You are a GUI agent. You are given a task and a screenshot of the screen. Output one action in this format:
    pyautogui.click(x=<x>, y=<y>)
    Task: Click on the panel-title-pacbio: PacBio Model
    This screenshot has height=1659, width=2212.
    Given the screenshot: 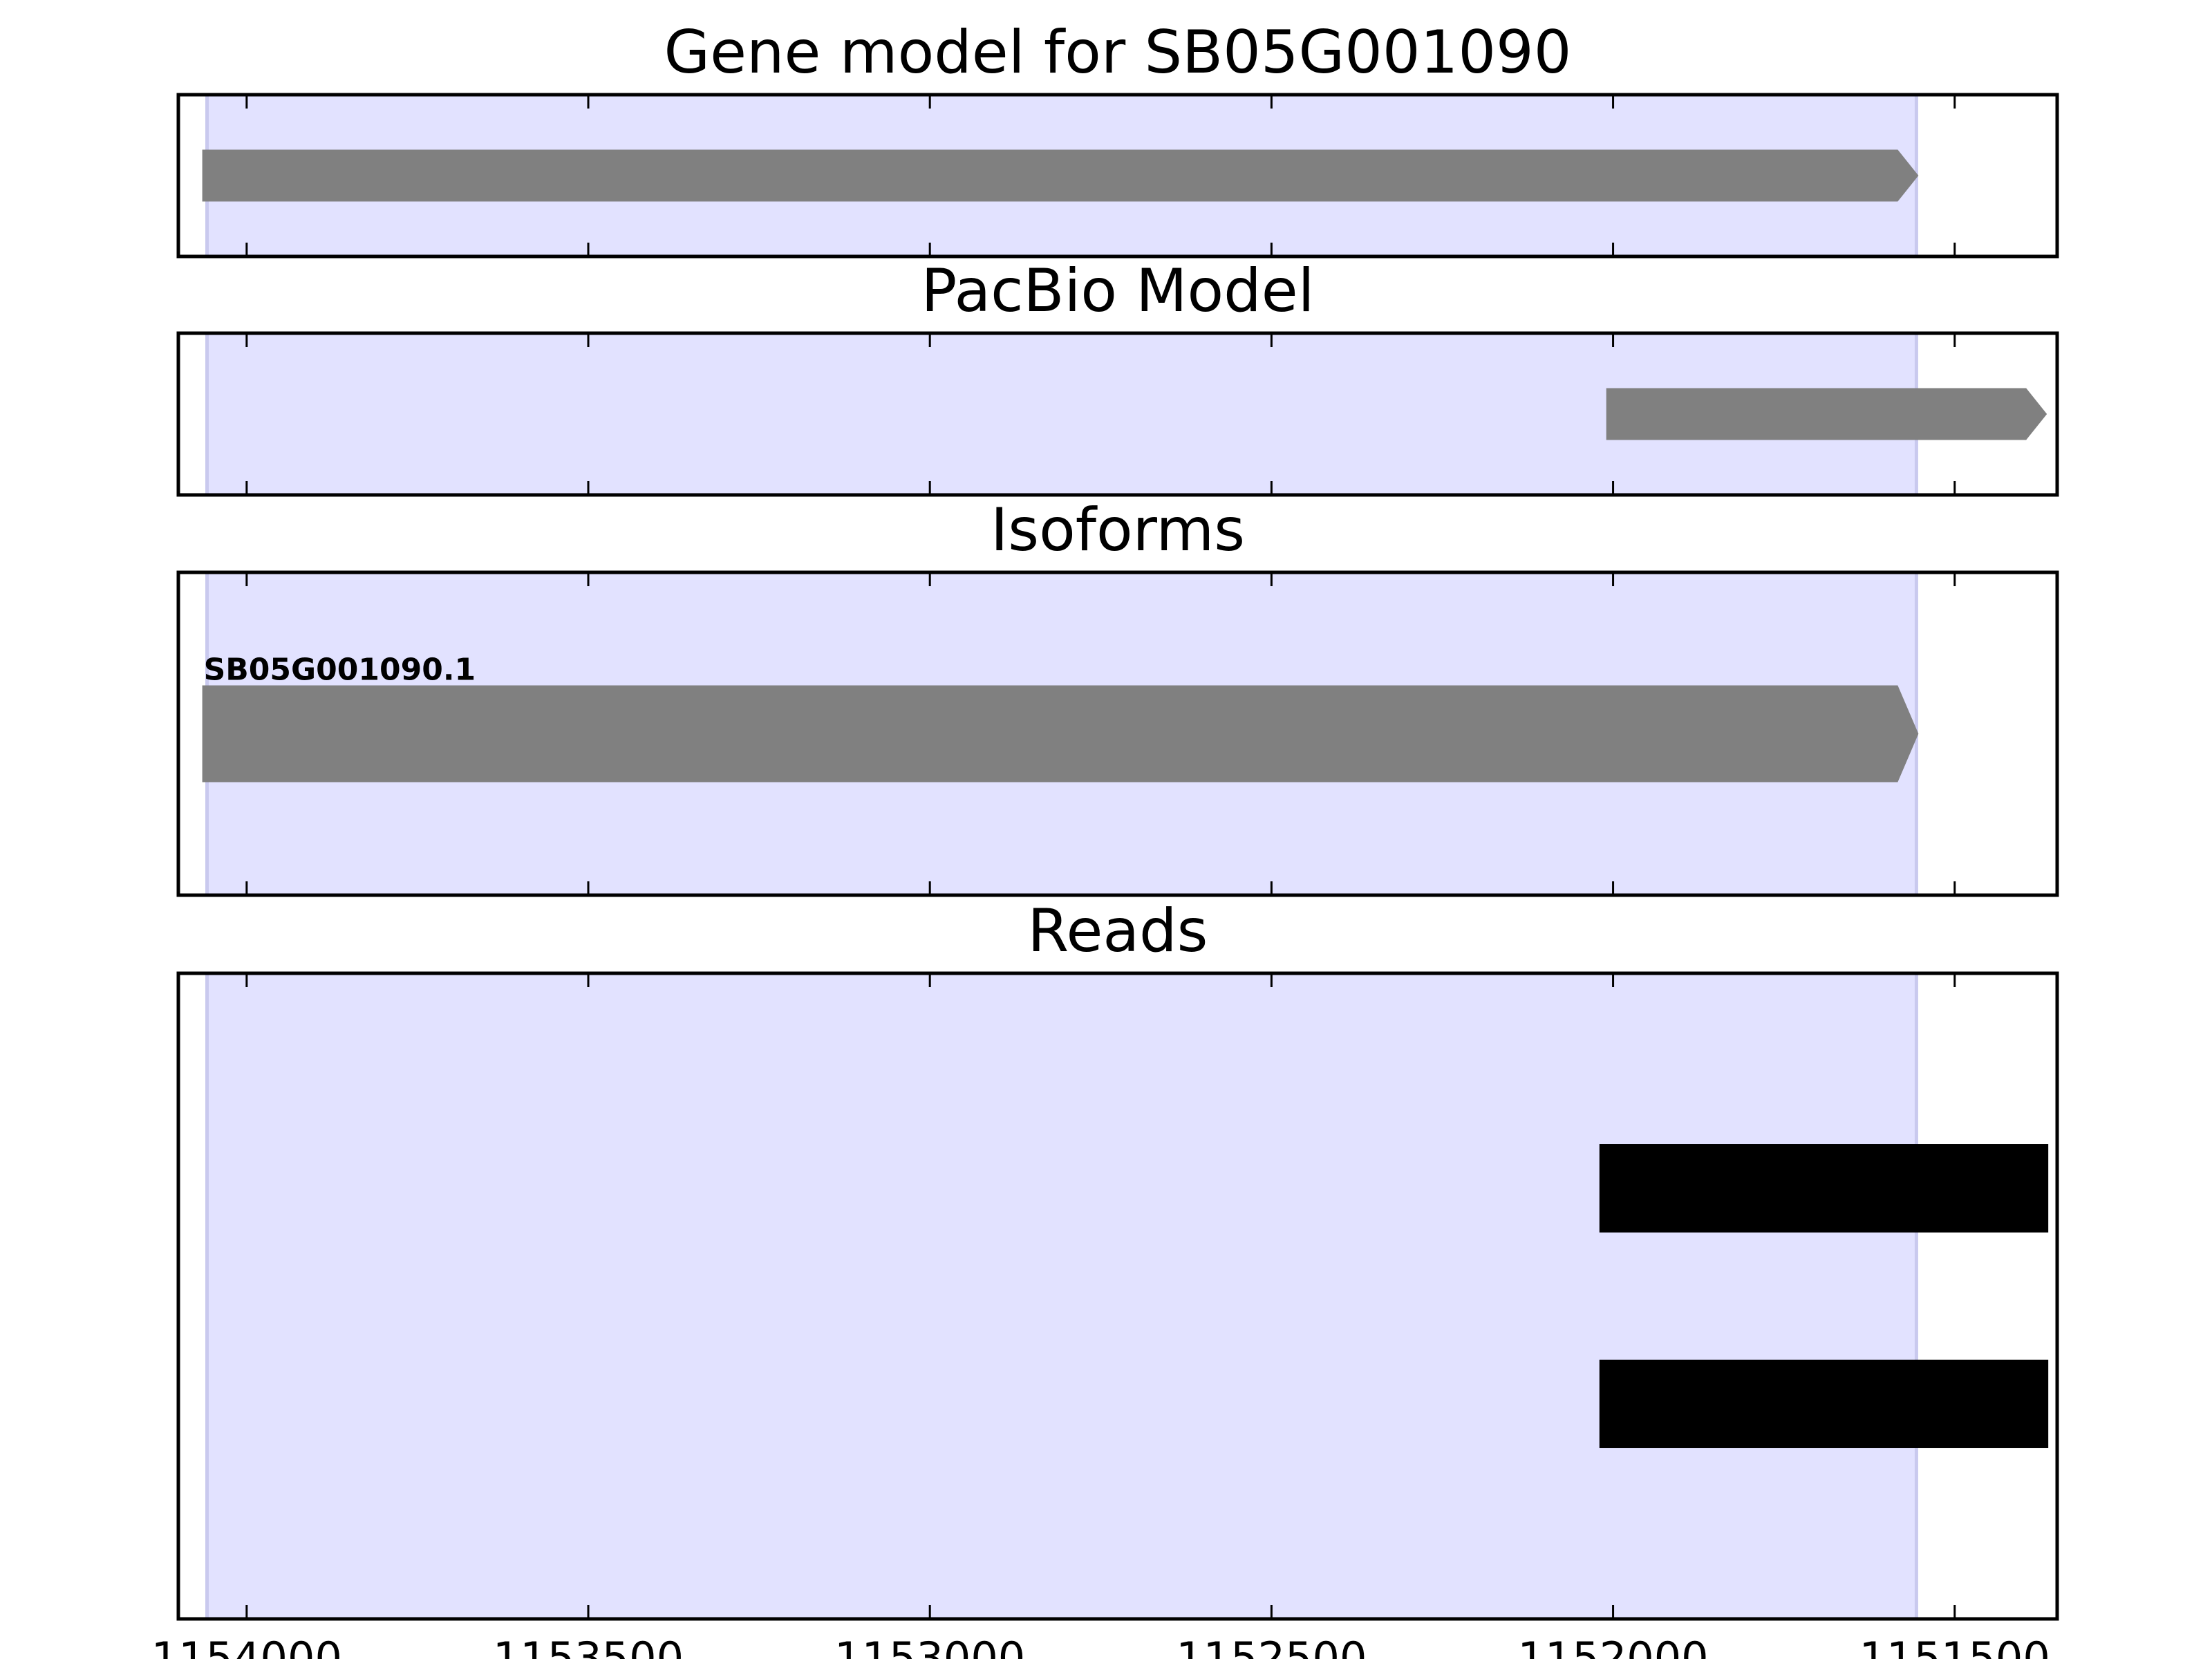 What is the action you would take?
    pyautogui.click(x=1117, y=291)
    